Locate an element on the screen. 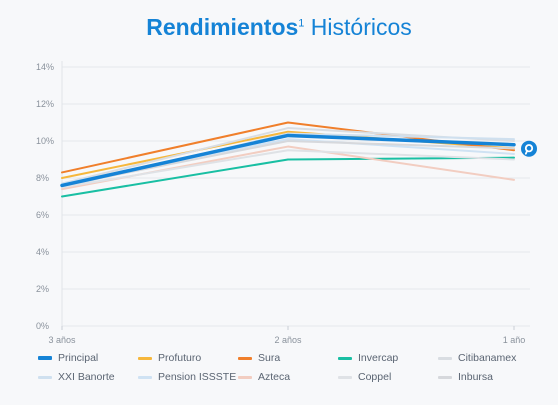 The image size is (558, 405). y-tick-label: 2% is located at coordinates (42, 289).